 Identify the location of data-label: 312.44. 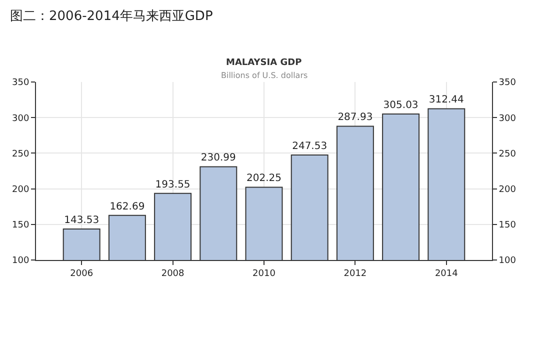
(446, 100).